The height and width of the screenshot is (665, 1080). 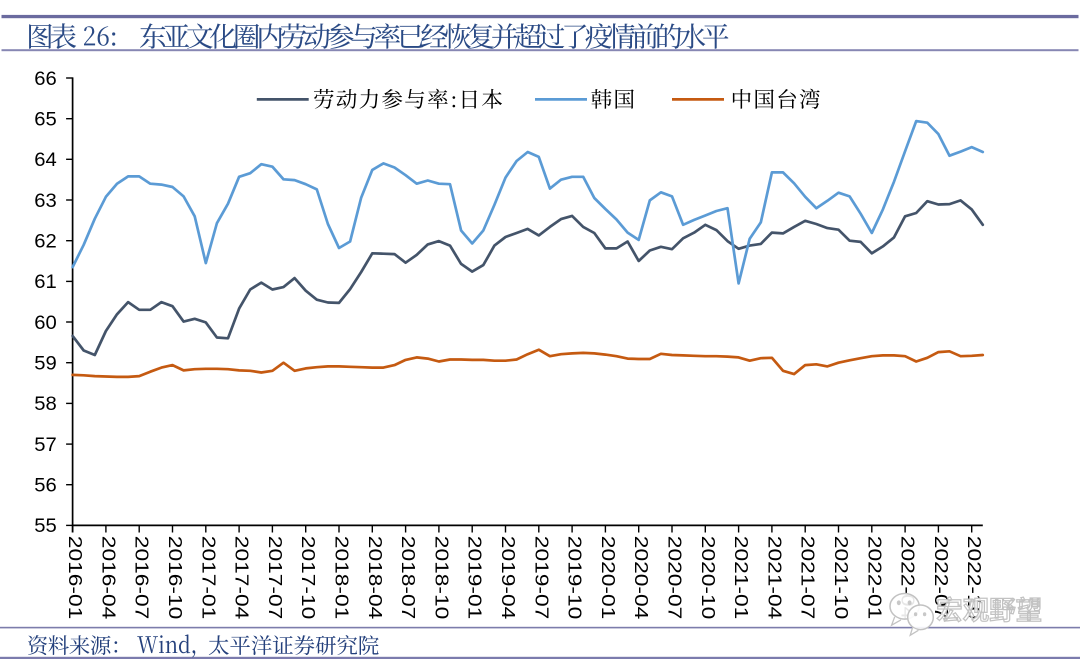 I want to click on svg-text: 2020-04, so click(x=641, y=578).